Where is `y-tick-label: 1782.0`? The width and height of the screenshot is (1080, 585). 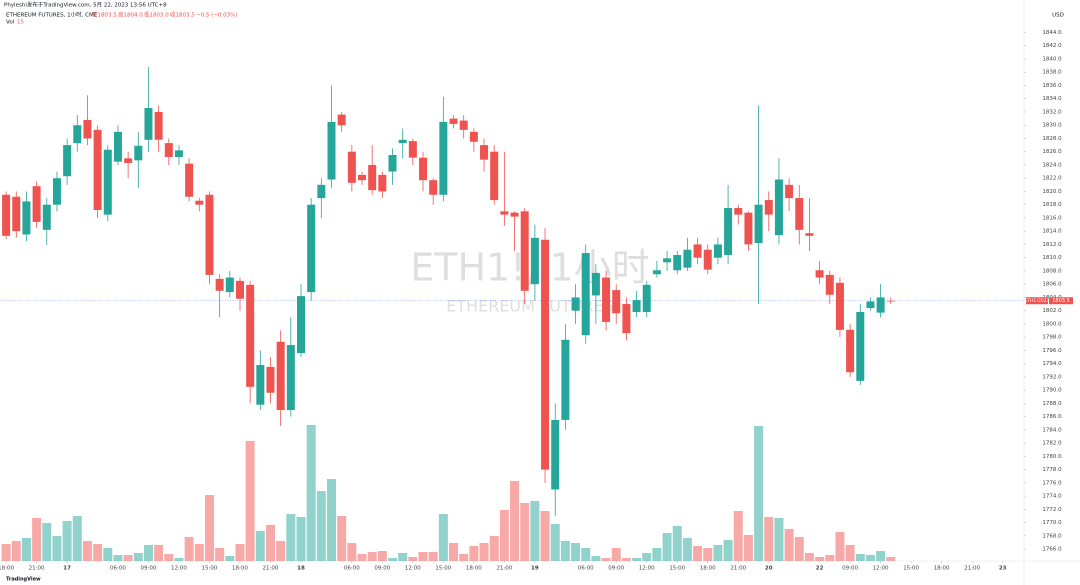 y-tick-label: 1782.0 is located at coordinates (1052, 444).